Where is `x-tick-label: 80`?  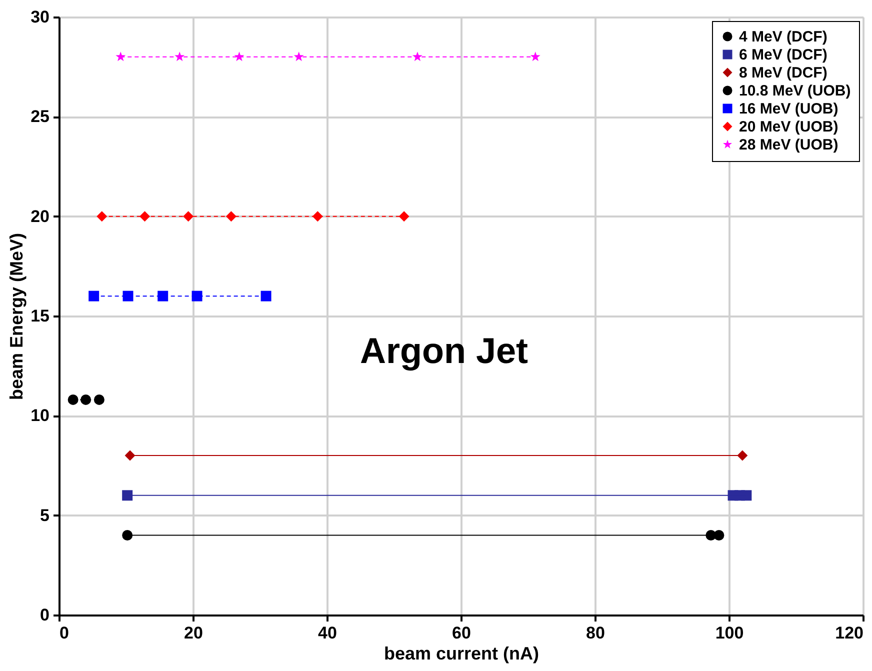 x-tick-label: 80 is located at coordinates (595, 633).